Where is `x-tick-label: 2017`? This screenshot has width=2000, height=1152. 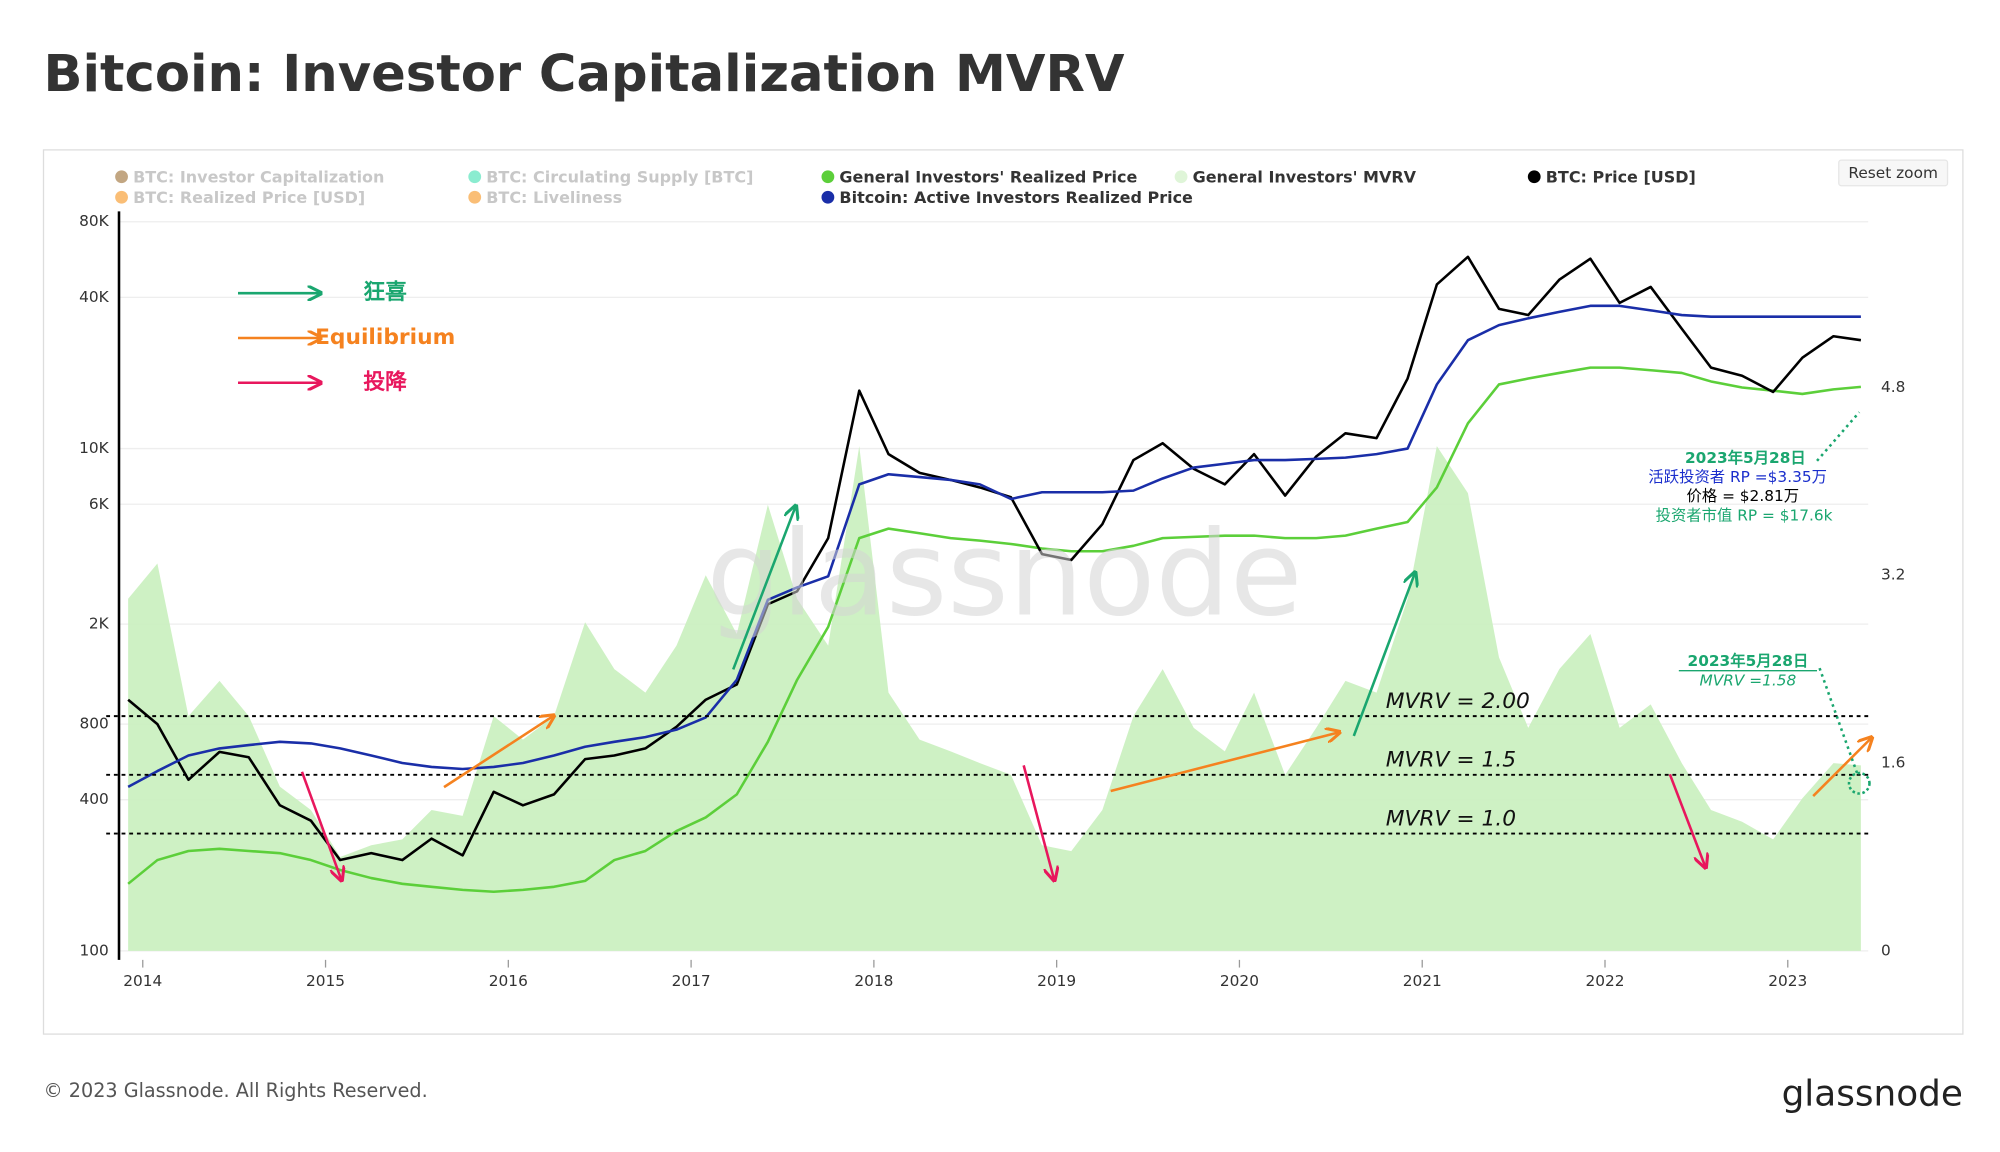
x-tick-label: 2017 is located at coordinates (691, 981).